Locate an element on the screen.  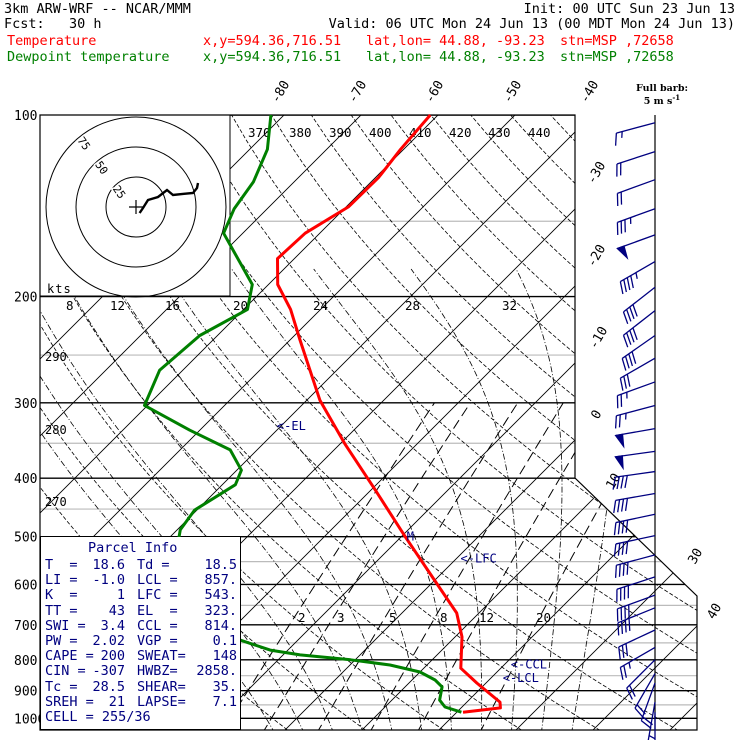
parcel-info-label: CELL = 255/36 is located at coordinates (98, 717).